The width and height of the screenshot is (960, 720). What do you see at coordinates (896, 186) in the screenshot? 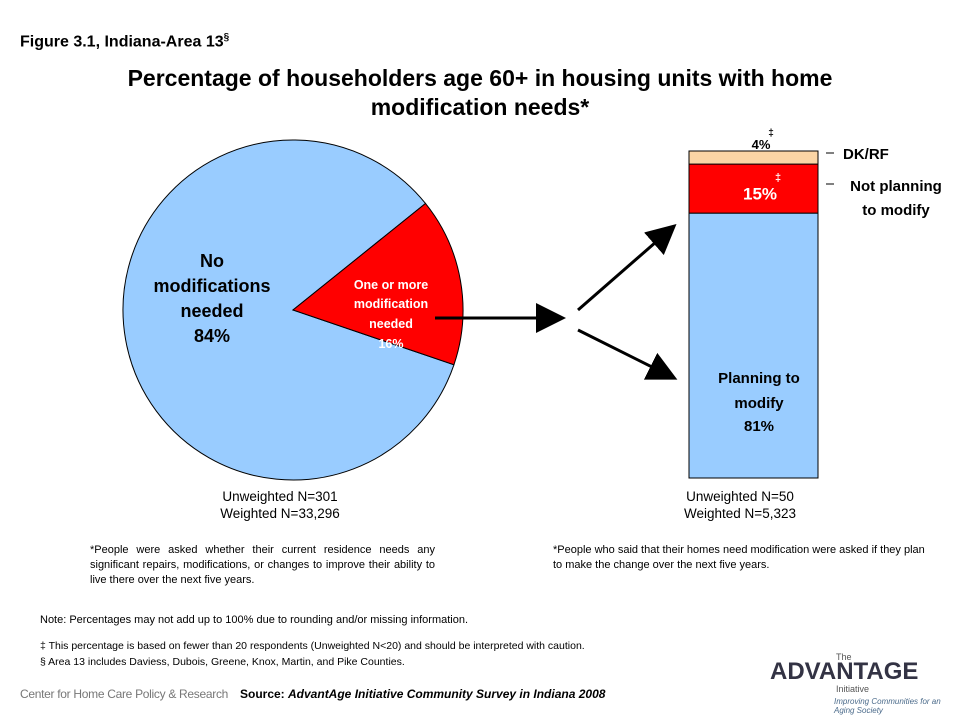
I see `legend-notplanning-1: Not planning` at bounding box center [896, 186].